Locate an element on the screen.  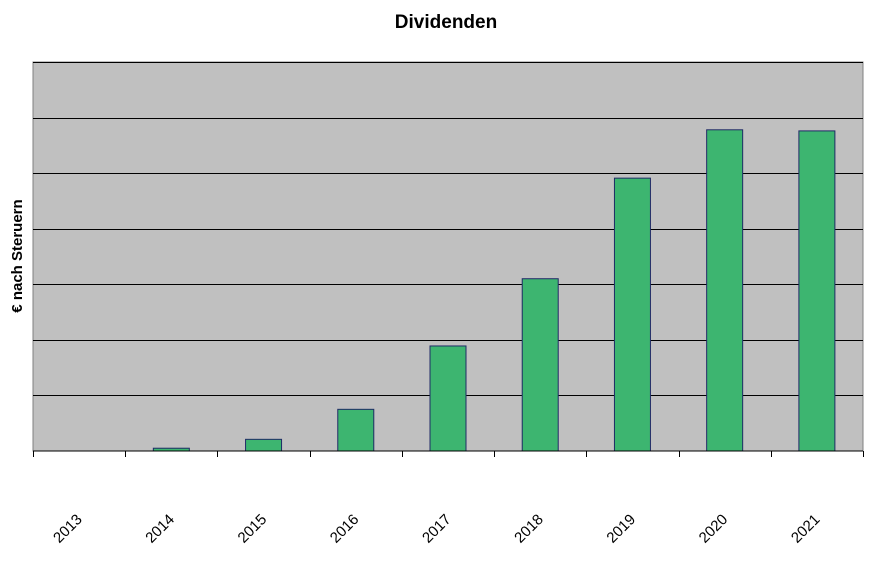
bar-2016 is located at coordinates (356, 430).